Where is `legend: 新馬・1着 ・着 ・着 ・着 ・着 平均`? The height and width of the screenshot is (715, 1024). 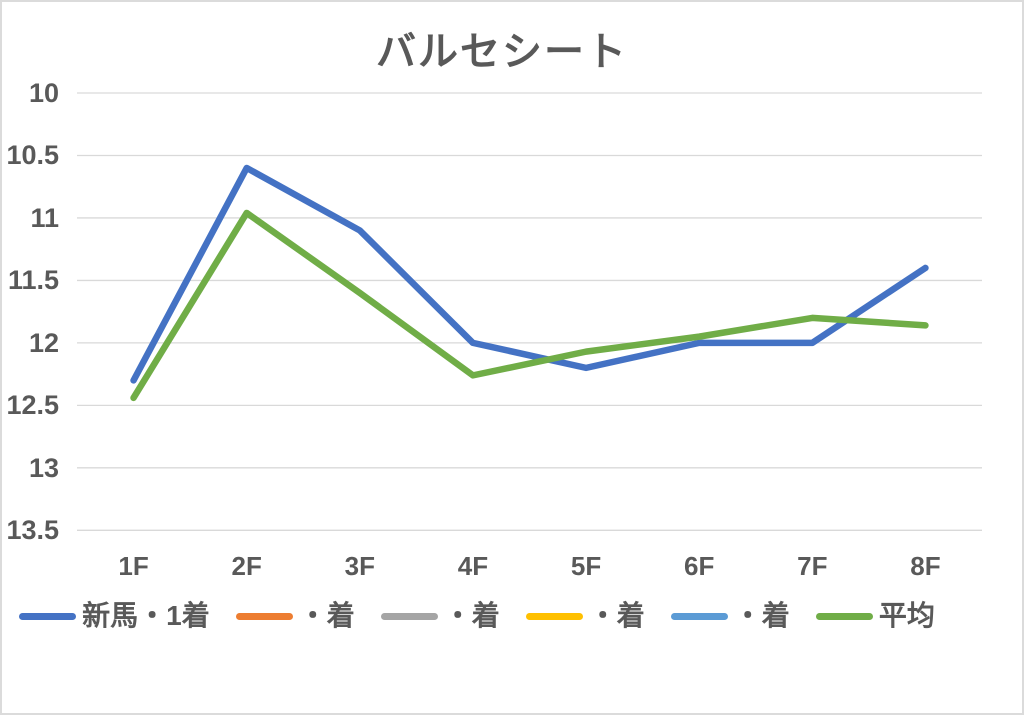
legend: 新馬・1着 ・着 ・着 ・着 ・着 平均 is located at coordinates (477, 616).